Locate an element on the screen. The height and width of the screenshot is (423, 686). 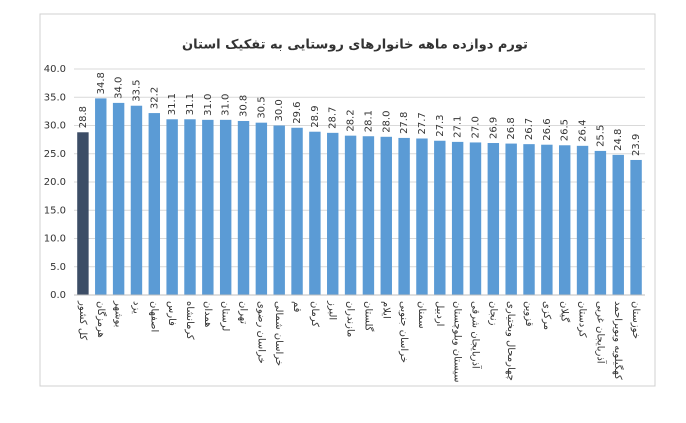
y-tick-label: 25.0 is located at coordinates (55, 154).